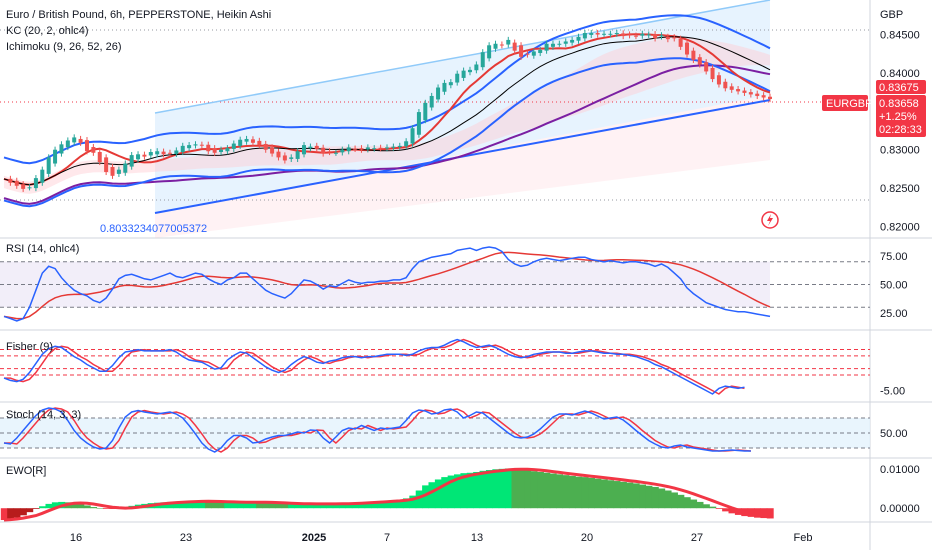 The width and height of the screenshot is (932, 550). What do you see at coordinates (898, 117) in the screenshot?
I see `change-text: +1.25%` at bounding box center [898, 117].